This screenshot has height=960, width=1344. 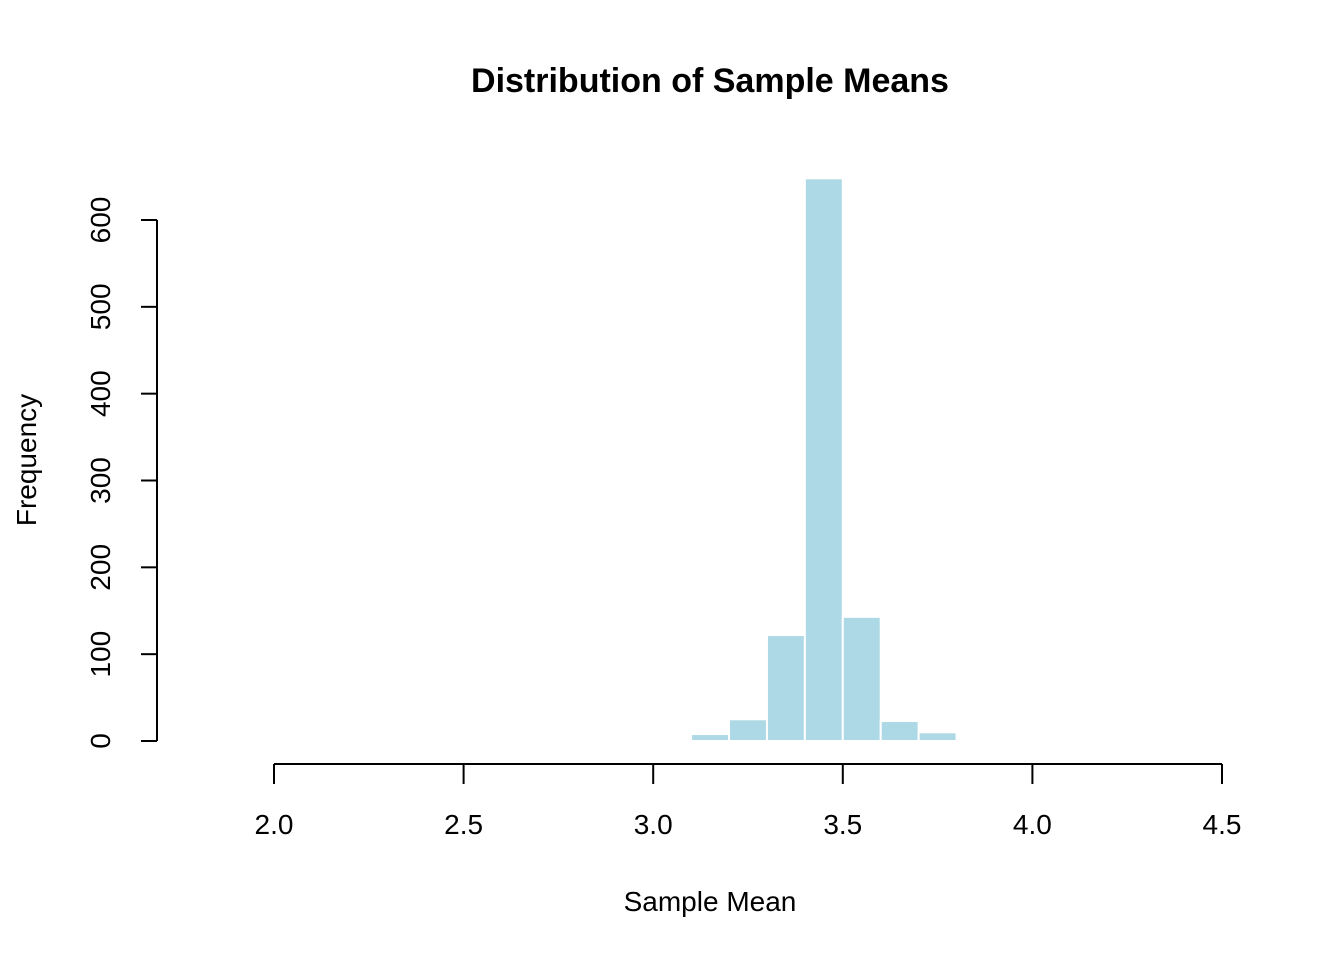 I want to click on x-tick-label: 3.5, so click(x=842, y=824).